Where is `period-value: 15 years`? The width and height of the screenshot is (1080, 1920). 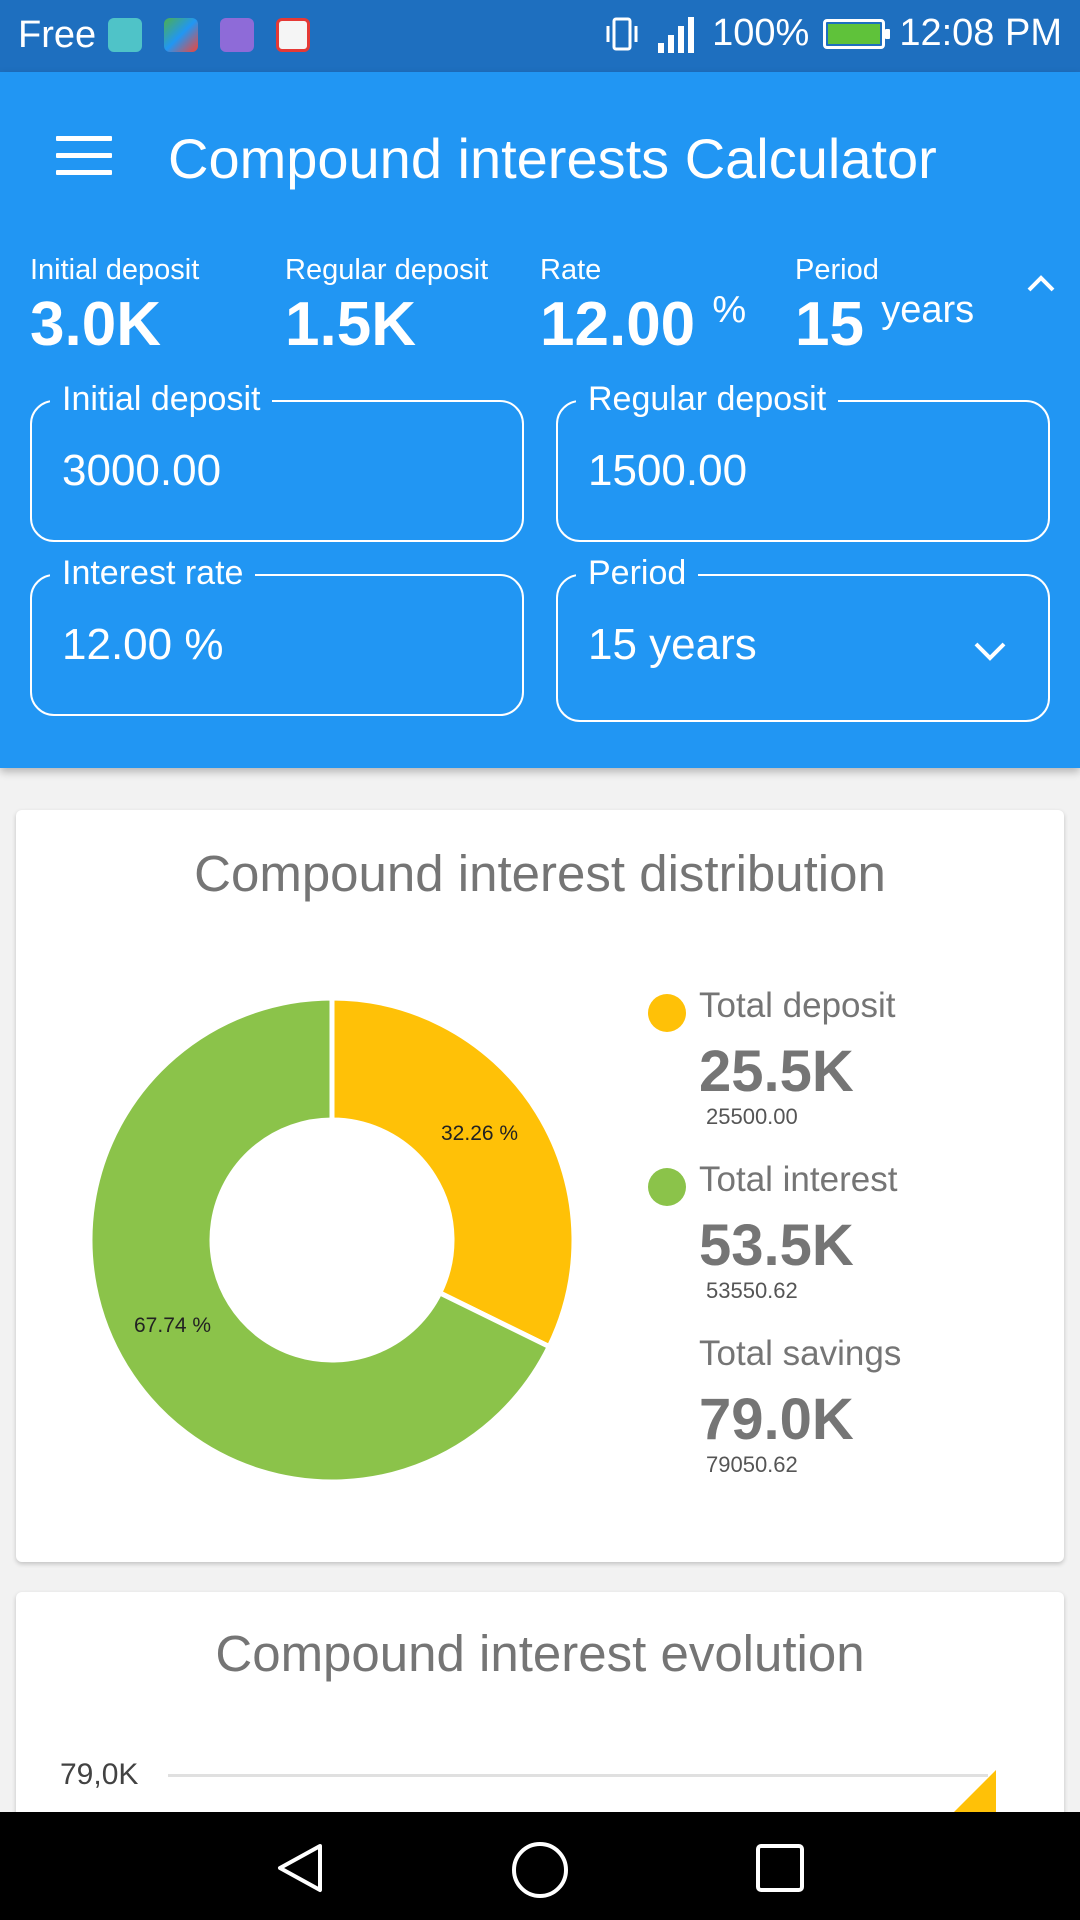 period-value: 15 years is located at coordinates (672, 644).